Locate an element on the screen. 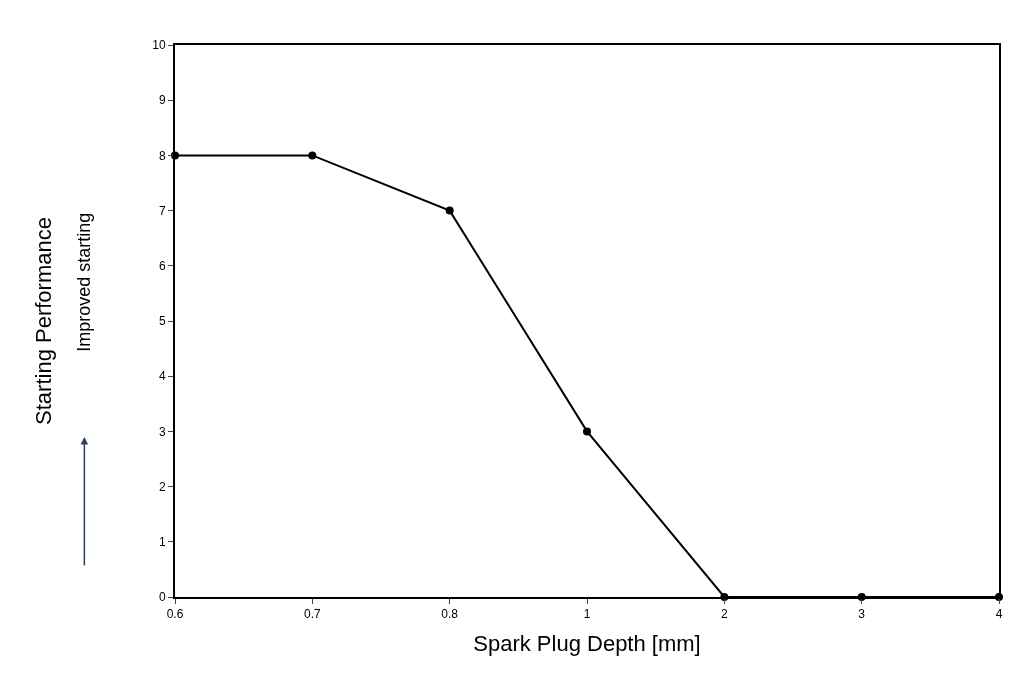 The width and height of the screenshot is (1015, 697). x-tick-label: 0.7 is located at coordinates (312, 614).